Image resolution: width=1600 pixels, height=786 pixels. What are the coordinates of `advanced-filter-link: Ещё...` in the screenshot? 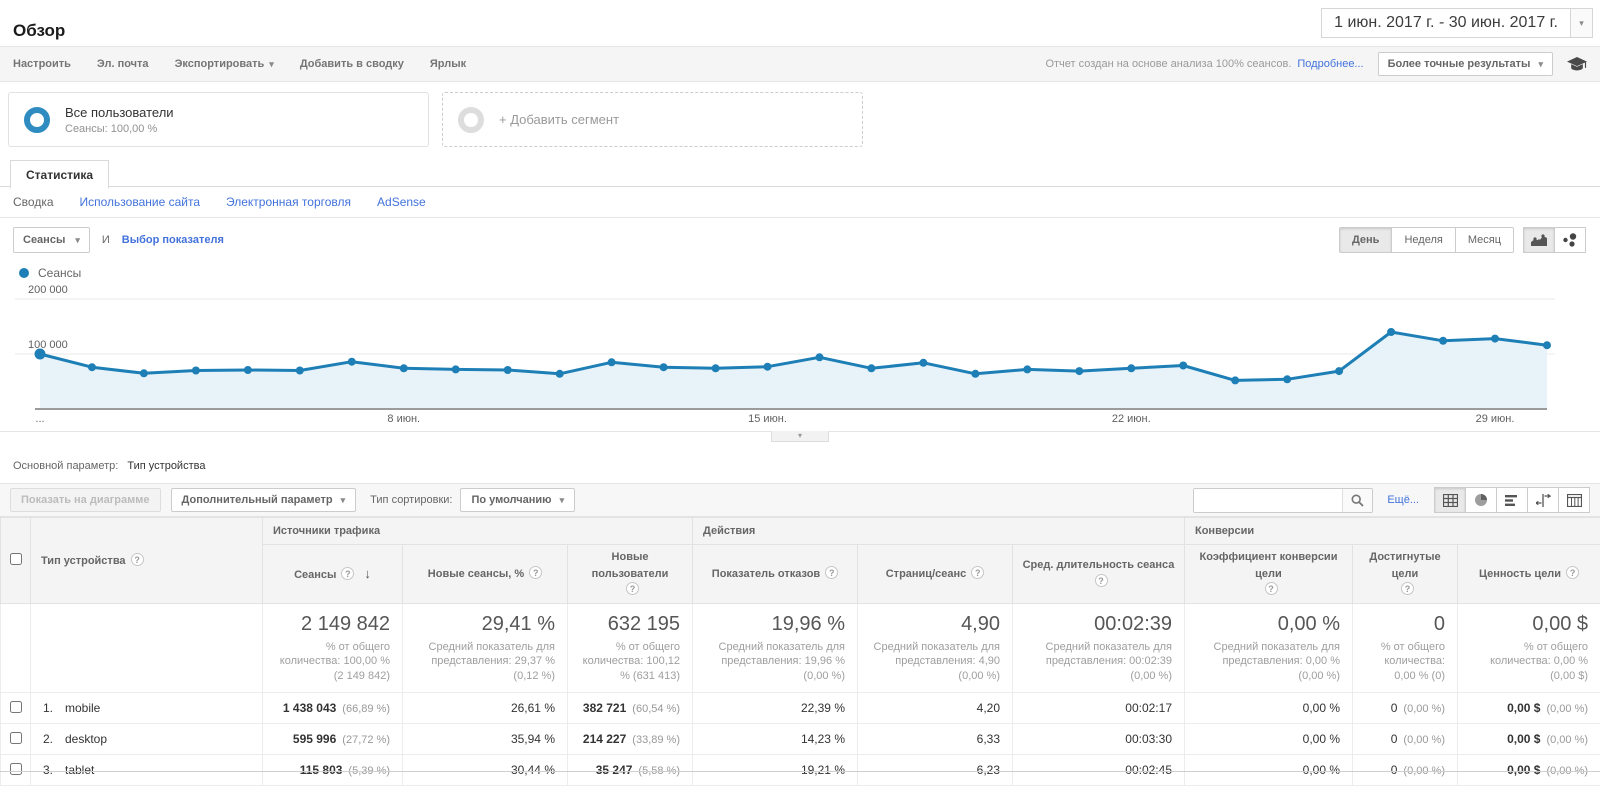 It's located at (1403, 500).